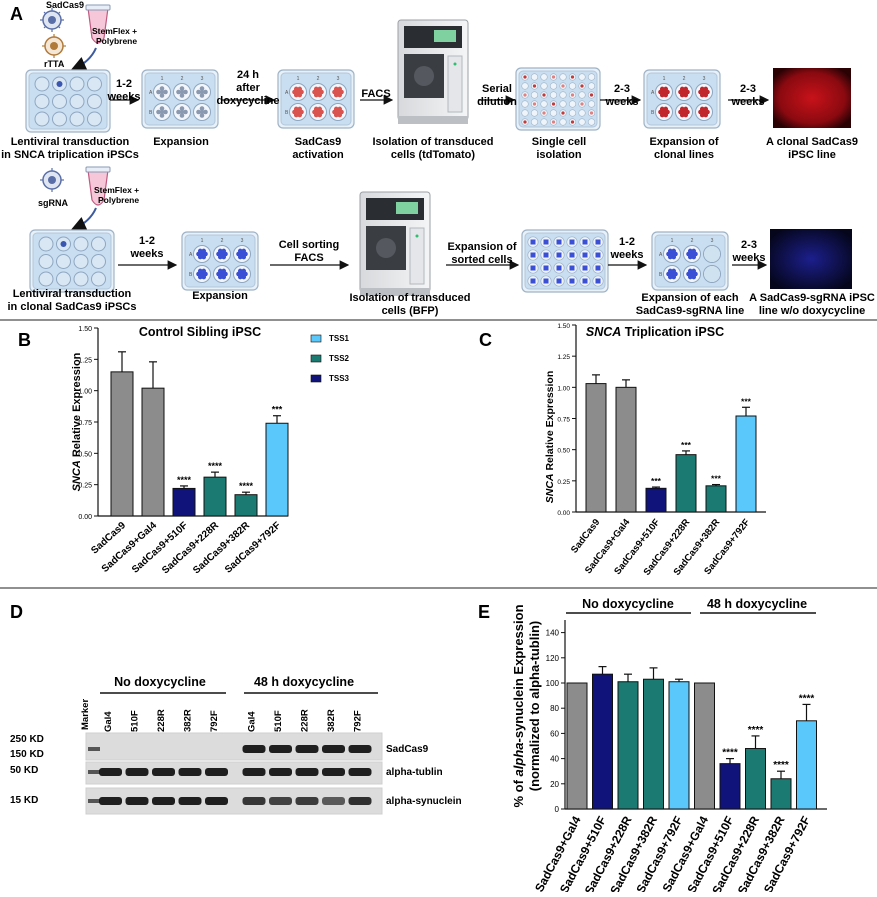 This screenshot has height=897, width=877. I want to click on y-tick-label: 20, so click(554, 784).